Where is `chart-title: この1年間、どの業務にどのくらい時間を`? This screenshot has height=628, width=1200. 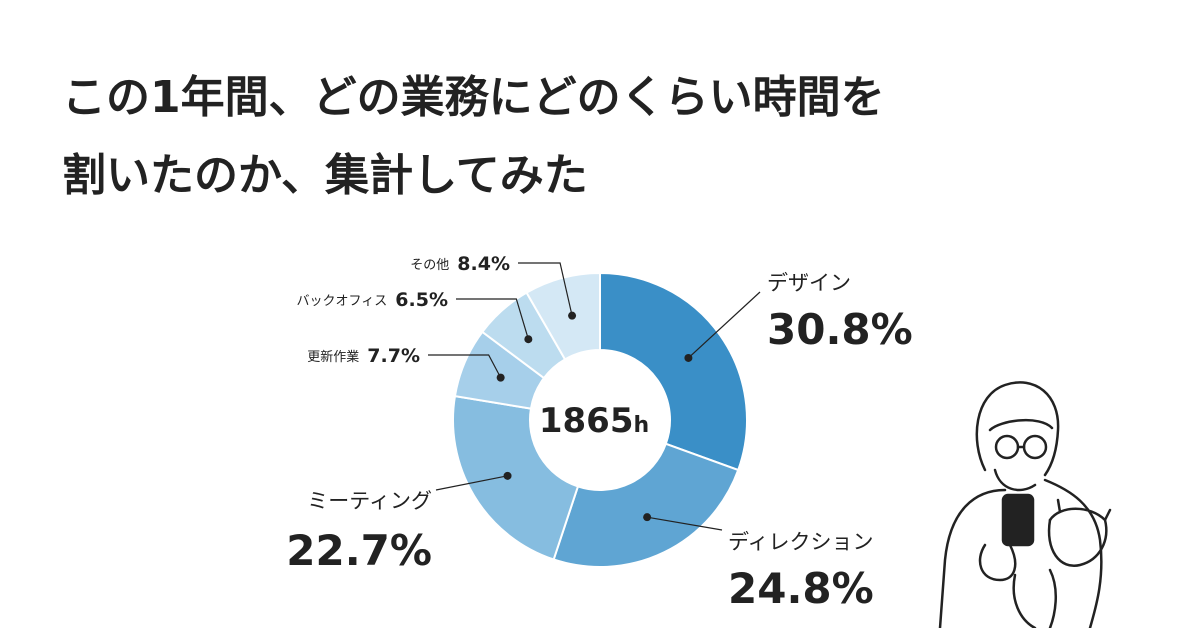 chart-title: この1年間、どの業務にどのくらい時間を is located at coordinates (473, 97).